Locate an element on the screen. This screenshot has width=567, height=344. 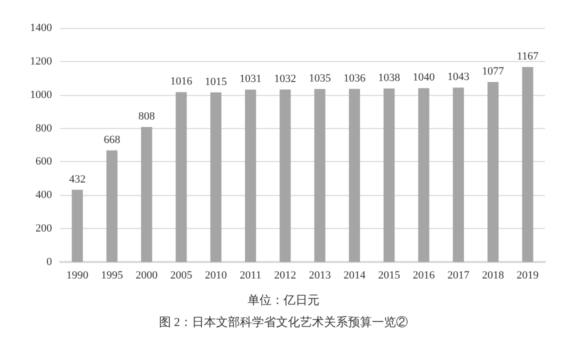
x-tick-label: 2013 is located at coordinates (320, 276).